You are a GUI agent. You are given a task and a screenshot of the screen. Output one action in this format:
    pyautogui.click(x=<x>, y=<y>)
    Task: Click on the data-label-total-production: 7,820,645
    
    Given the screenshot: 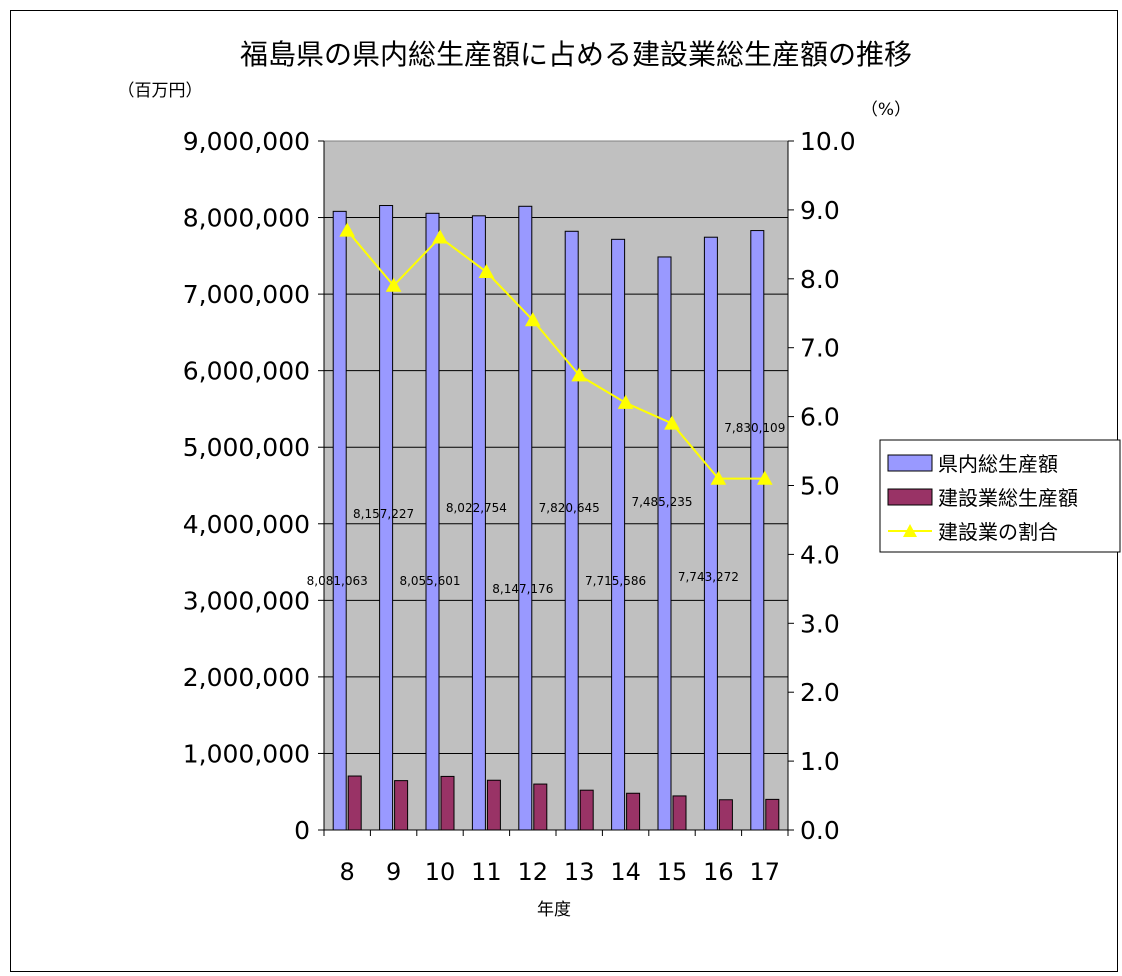 What is the action you would take?
    pyautogui.click(x=569, y=508)
    